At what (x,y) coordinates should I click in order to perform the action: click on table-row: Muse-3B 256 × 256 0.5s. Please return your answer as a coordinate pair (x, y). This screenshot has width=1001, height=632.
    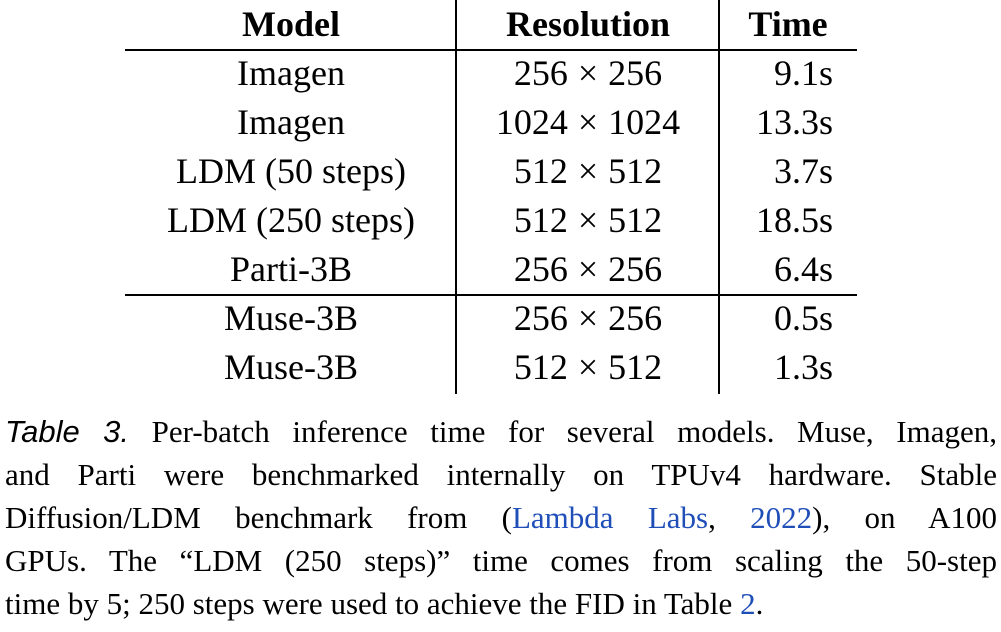
    Looking at the image, I should click on (491, 318).